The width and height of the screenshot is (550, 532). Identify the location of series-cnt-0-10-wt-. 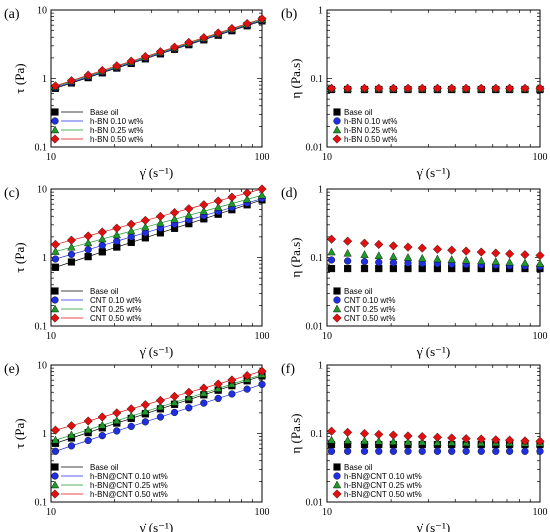
(158, 228).